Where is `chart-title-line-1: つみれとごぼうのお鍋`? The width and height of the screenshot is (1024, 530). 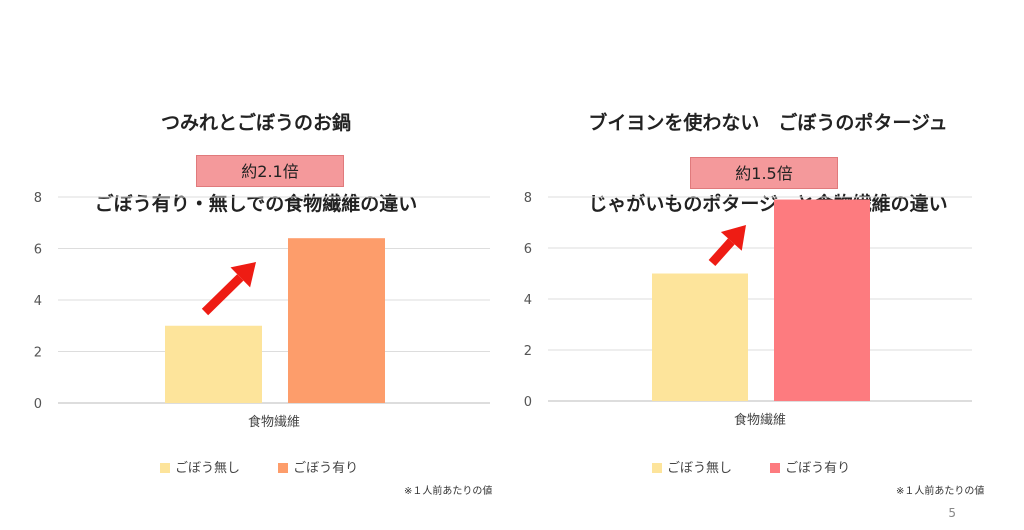
chart-title-line-1: つみれとごぼうのお鍋 is located at coordinates (255, 123).